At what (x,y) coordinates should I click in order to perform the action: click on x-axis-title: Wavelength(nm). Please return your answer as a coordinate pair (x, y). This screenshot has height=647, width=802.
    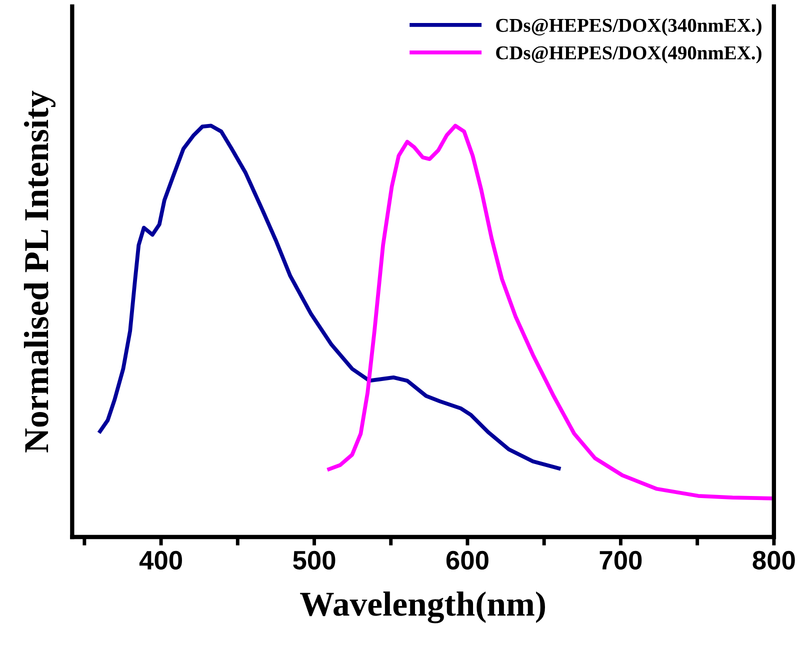
    Looking at the image, I should click on (422, 607).